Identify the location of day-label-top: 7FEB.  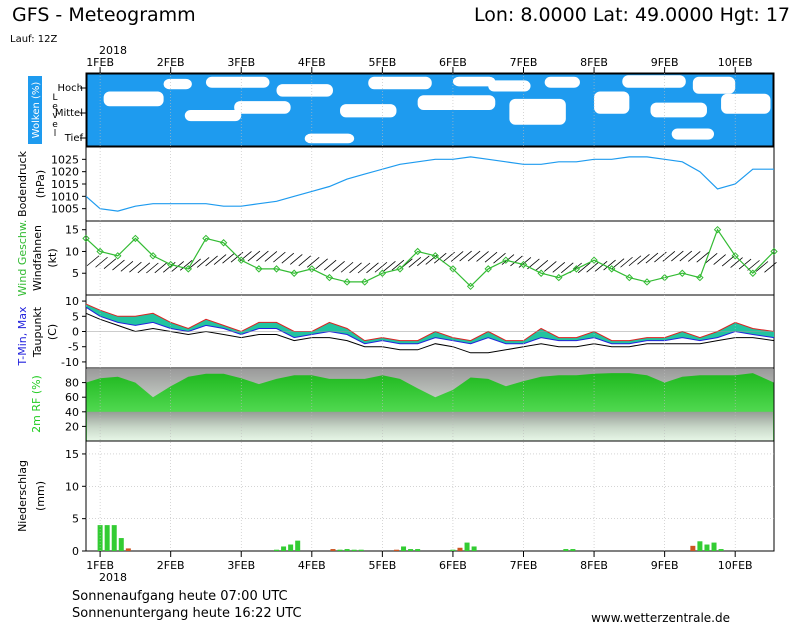
(524, 62).